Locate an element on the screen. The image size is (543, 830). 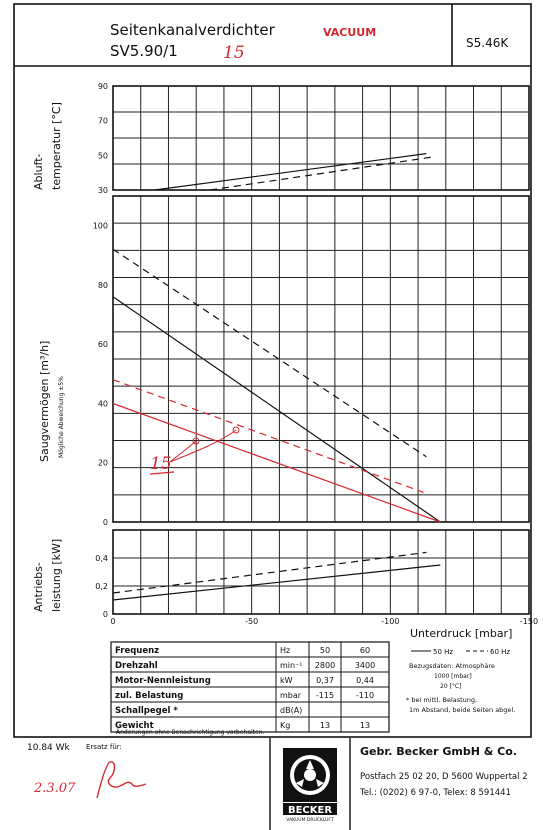
table-value-50hz: 2800 is located at coordinates (325, 665).